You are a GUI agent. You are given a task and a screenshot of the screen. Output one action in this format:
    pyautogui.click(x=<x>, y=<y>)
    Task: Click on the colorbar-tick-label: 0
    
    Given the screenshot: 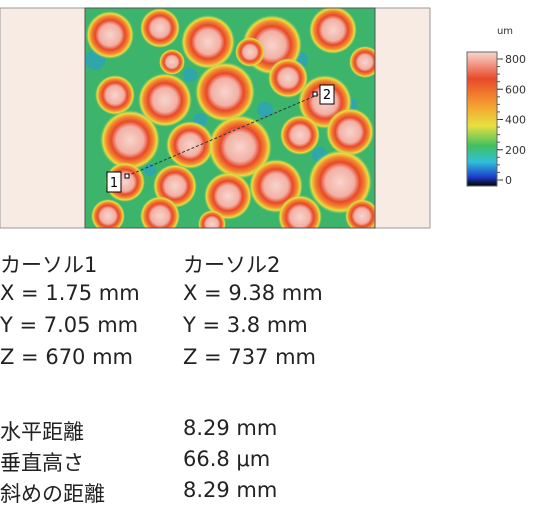 What is the action you would take?
    pyautogui.click(x=508, y=180)
    